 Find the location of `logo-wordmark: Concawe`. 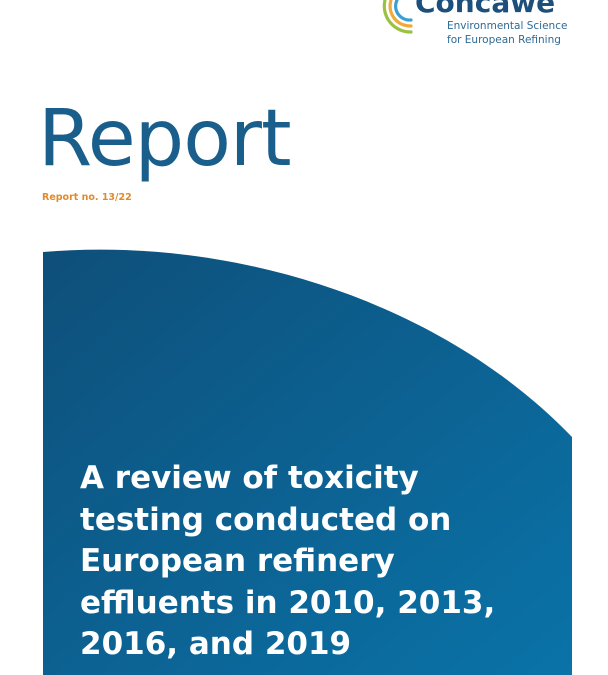

logo-wordmark: Concawe is located at coordinates (485, 9).